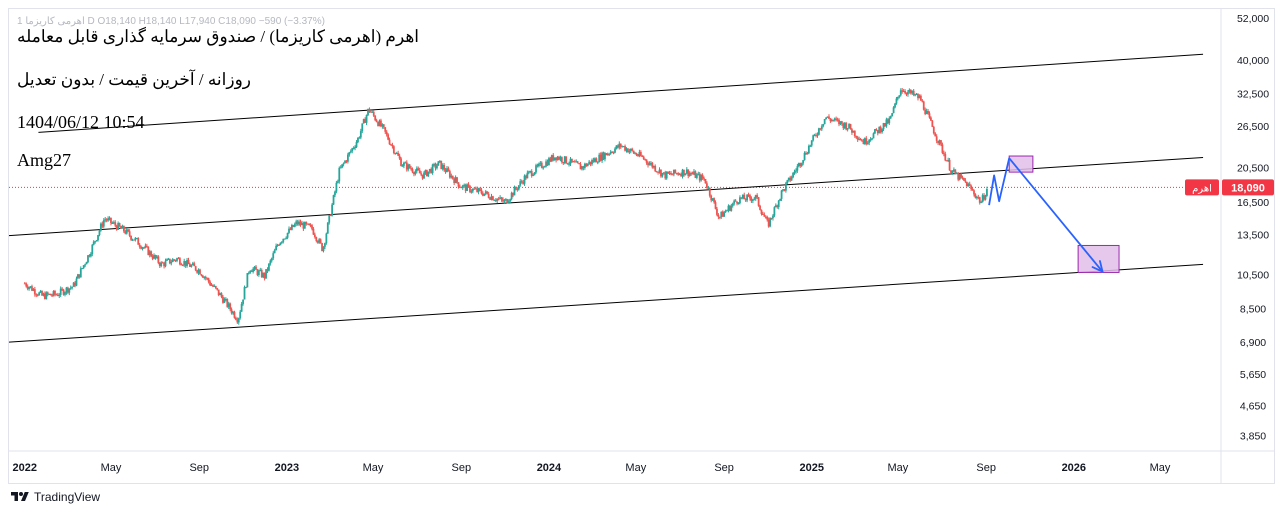 This screenshot has height=515, width=1282. Describe the element at coordinates (1253, 406) in the screenshot. I see `y-tick-label: 4,650` at that location.